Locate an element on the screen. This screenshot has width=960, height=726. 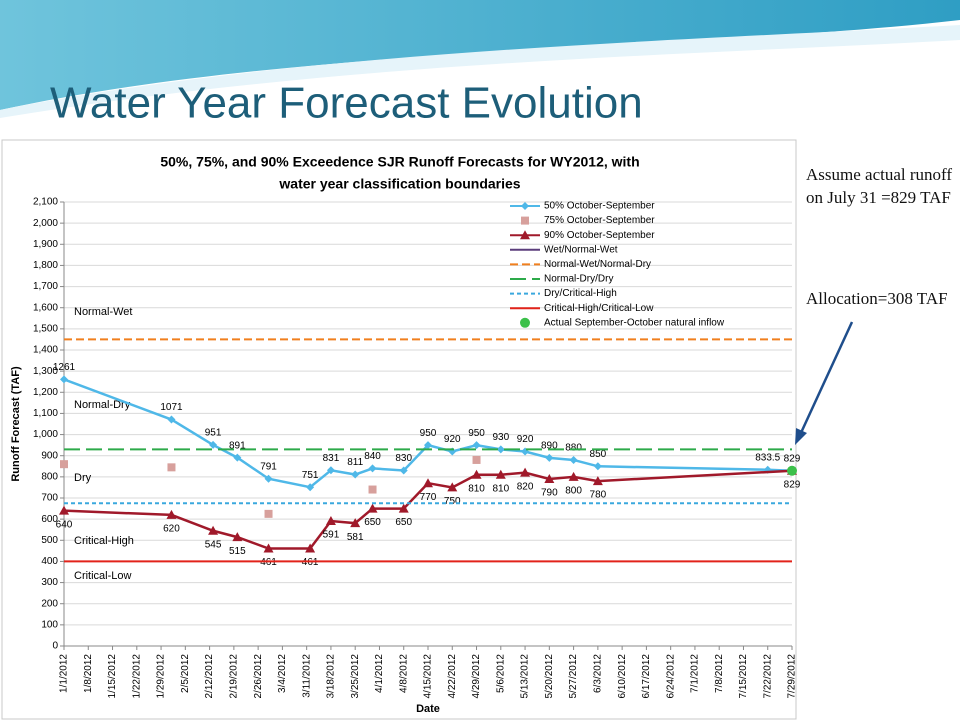
data-label: 850 is located at coordinates (598, 454).